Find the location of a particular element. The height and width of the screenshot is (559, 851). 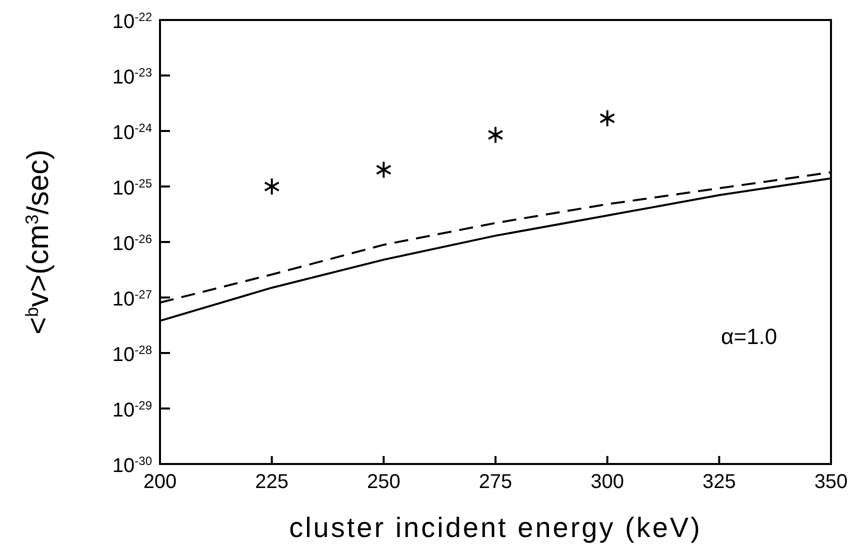

y-tick-label: 10$^{-24}$ is located at coordinates (132, 132).